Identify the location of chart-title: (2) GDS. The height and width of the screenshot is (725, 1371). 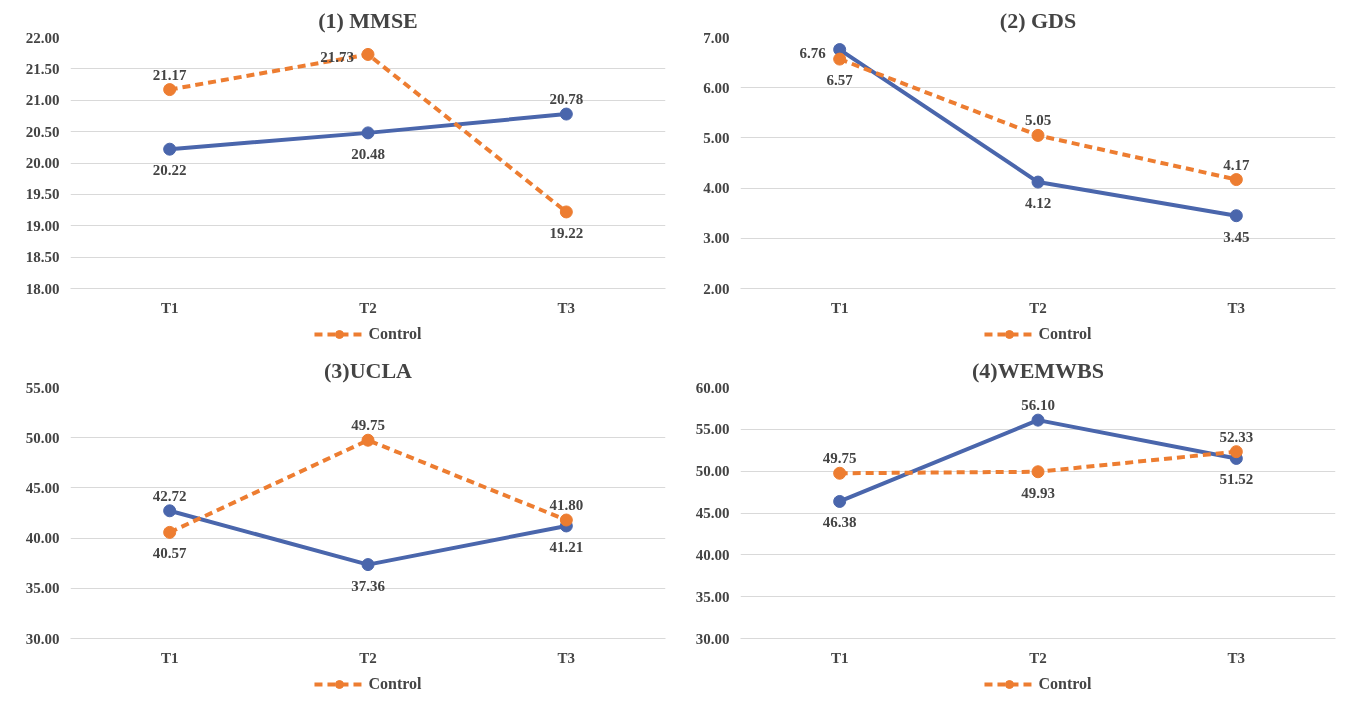
(1038, 20).